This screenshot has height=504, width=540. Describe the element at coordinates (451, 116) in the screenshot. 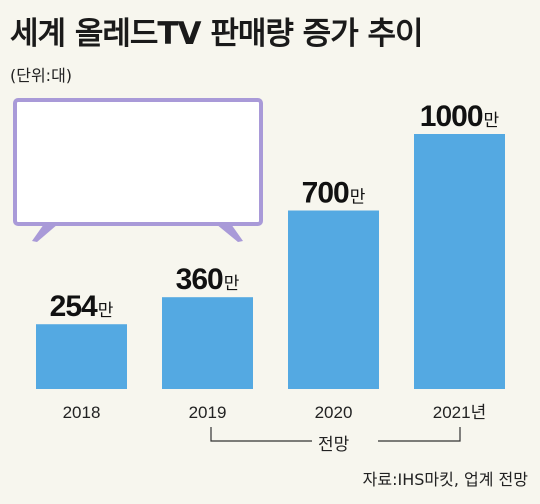

I see `bar-value-number: 1000` at that location.